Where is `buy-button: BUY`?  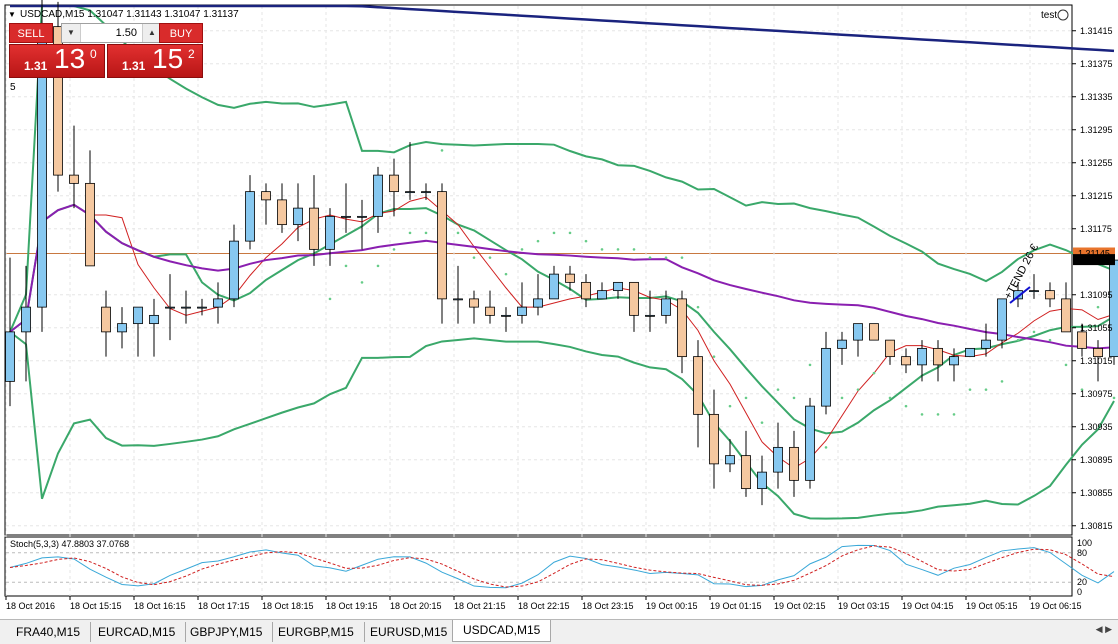 buy-button: BUY is located at coordinates (181, 33).